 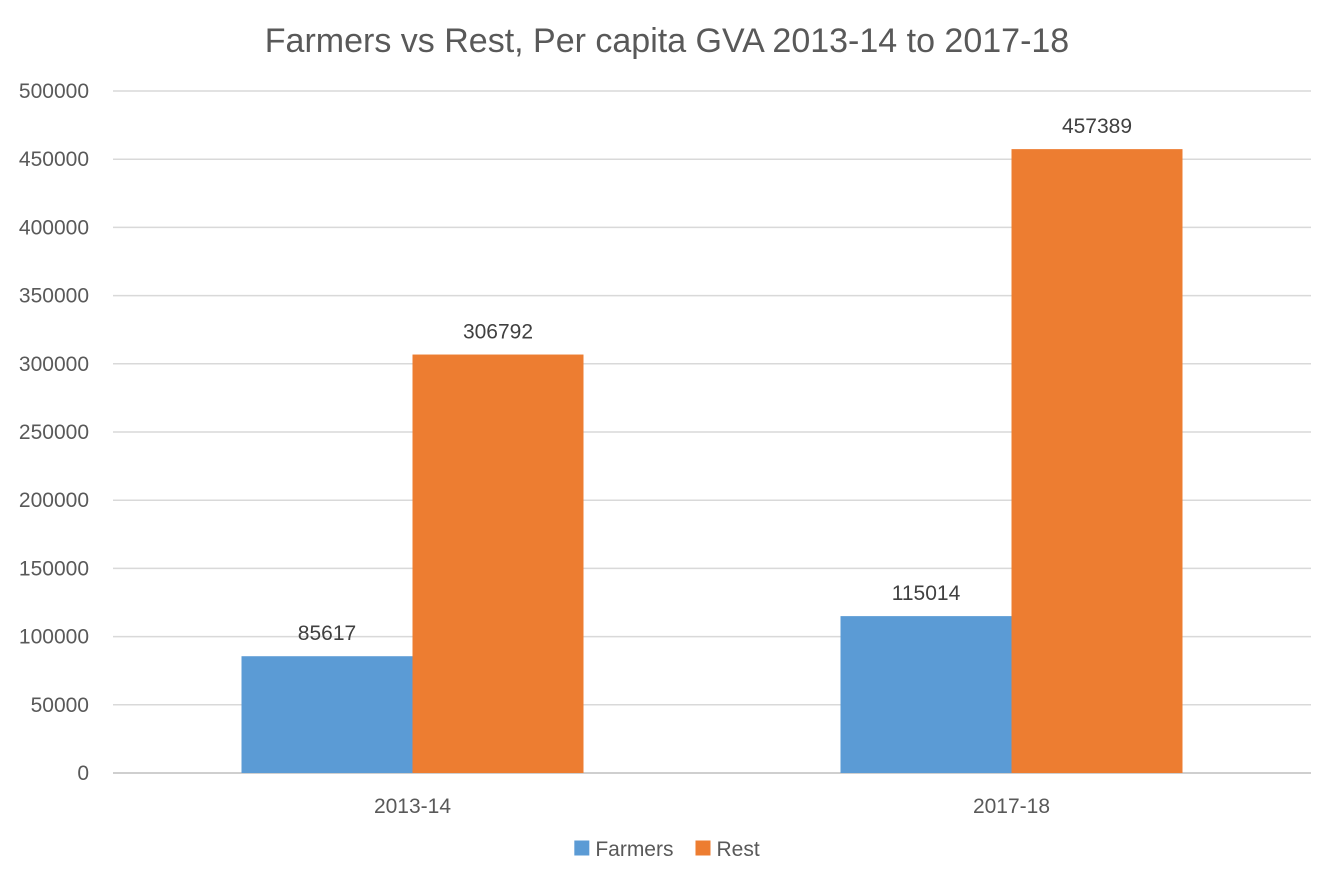 What do you see at coordinates (498, 332) in the screenshot?
I see `data-label: 306792` at bounding box center [498, 332].